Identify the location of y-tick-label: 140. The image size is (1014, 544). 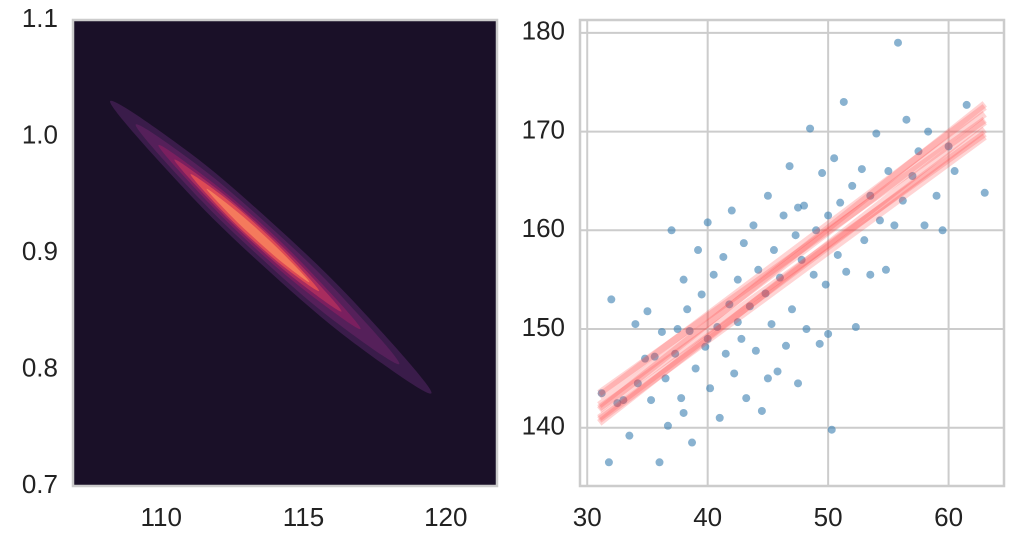
(543, 426).